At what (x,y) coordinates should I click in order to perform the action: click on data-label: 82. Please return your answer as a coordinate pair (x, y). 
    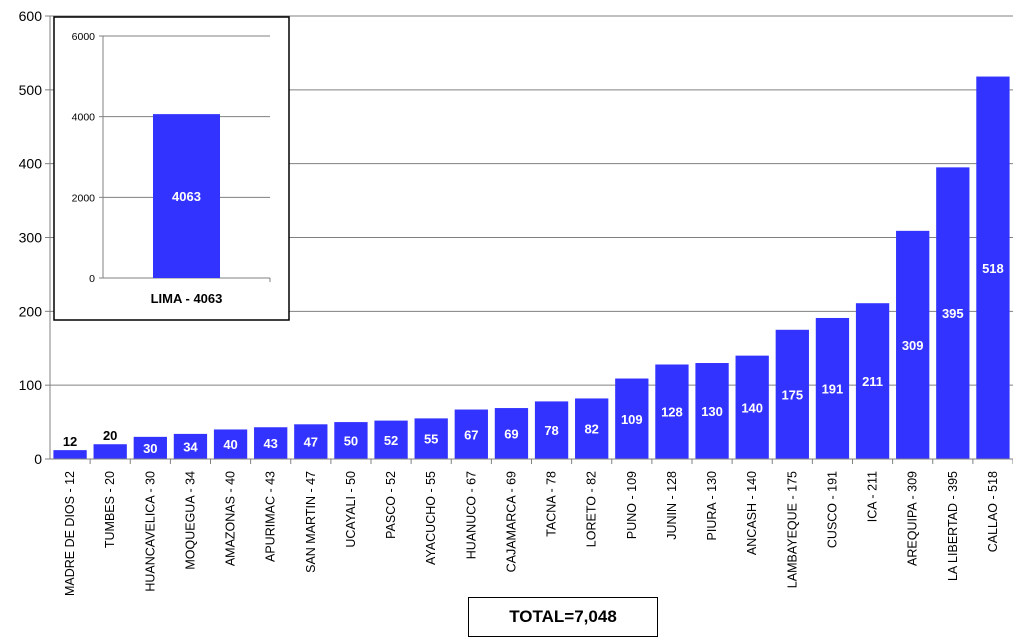
    Looking at the image, I should click on (591, 429).